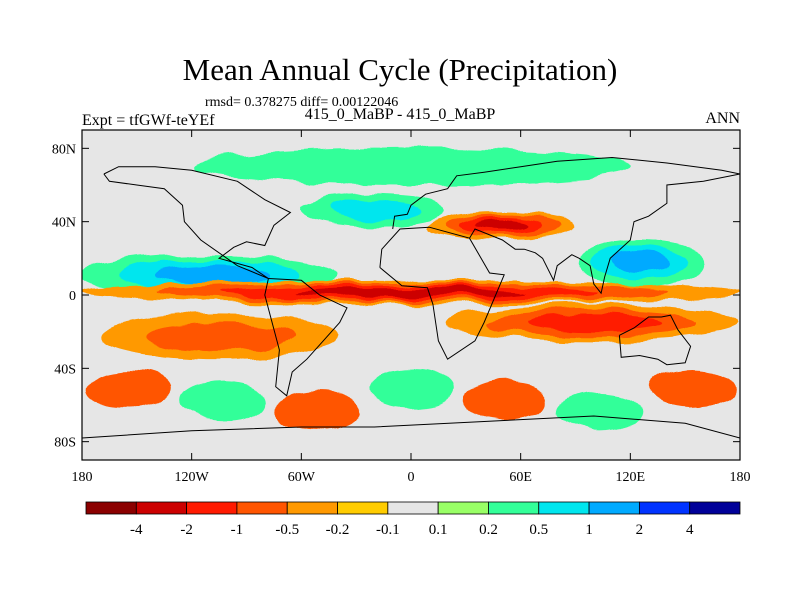  Describe the element at coordinates (186, 530) in the screenshot. I see `colorbar-label: -2` at that location.